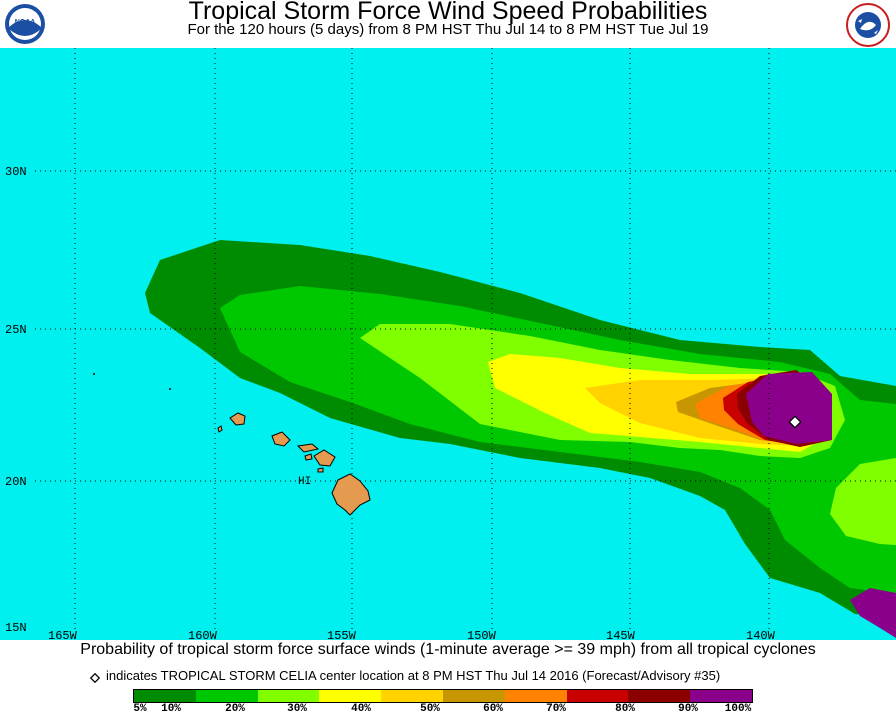 The width and height of the screenshot is (896, 716). Describe the element at coordinates (342, 634) in the screenshot. I see `lon-label: 155W` at that location.